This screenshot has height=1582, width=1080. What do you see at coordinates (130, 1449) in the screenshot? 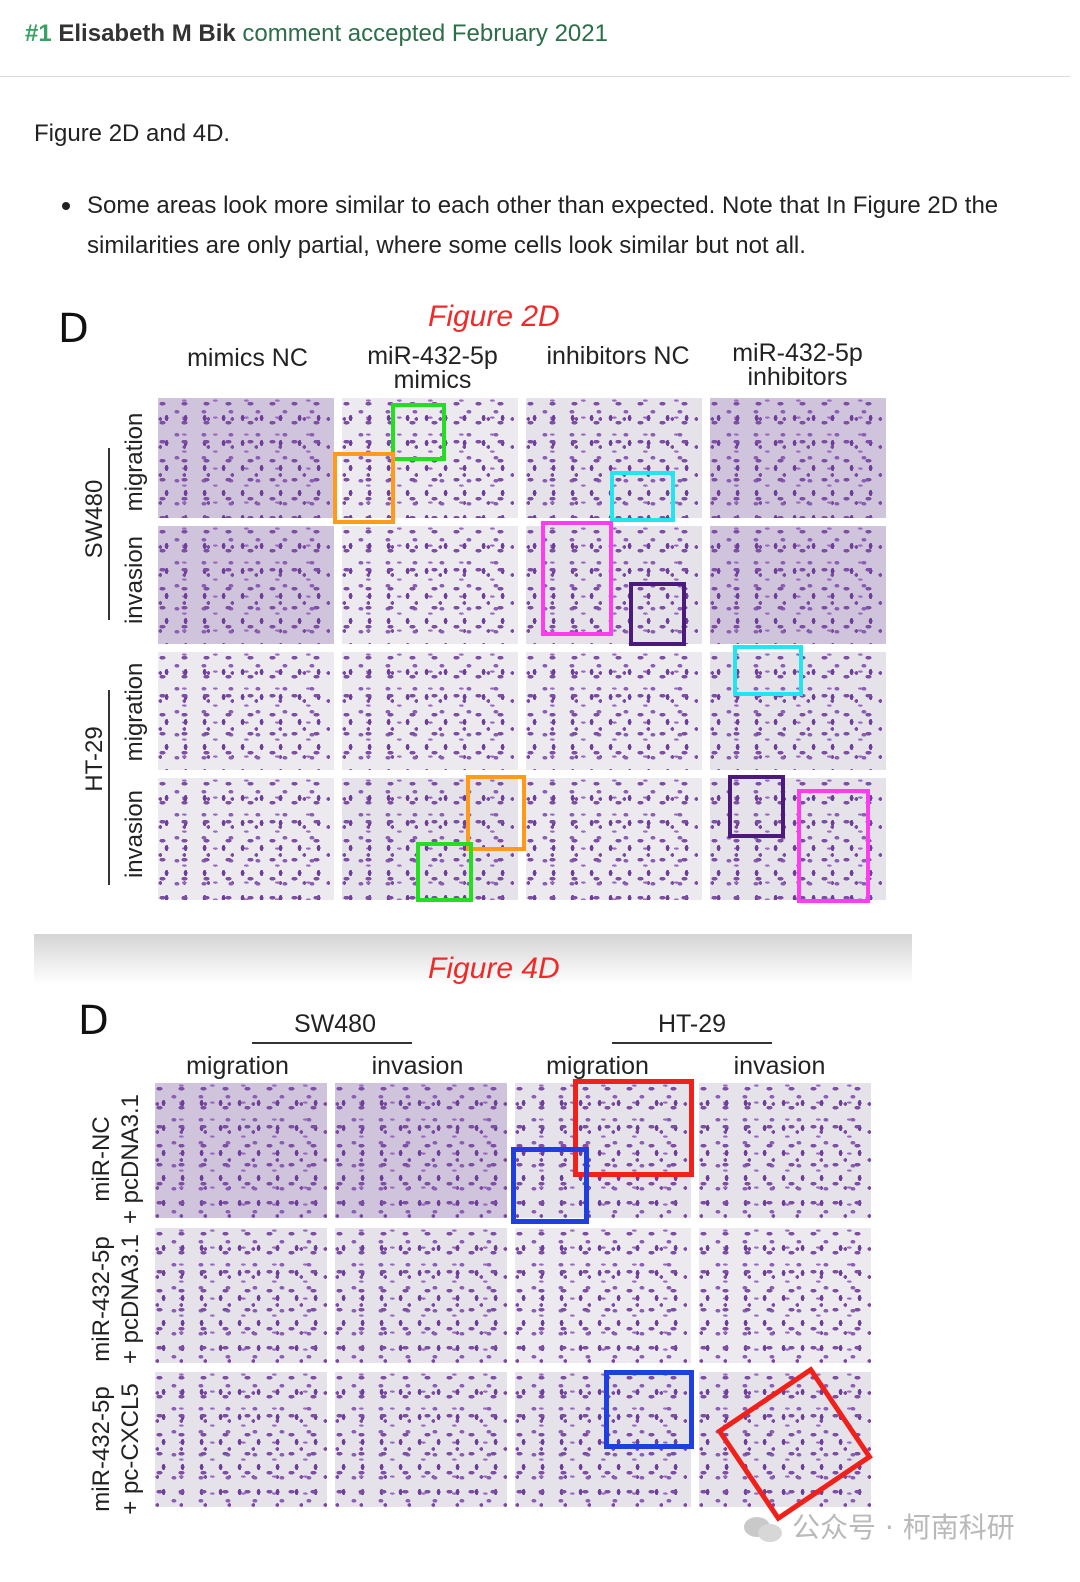
I see `fig4d-row-label: + pc-CXCL5` at bounding box center [130, 1449].